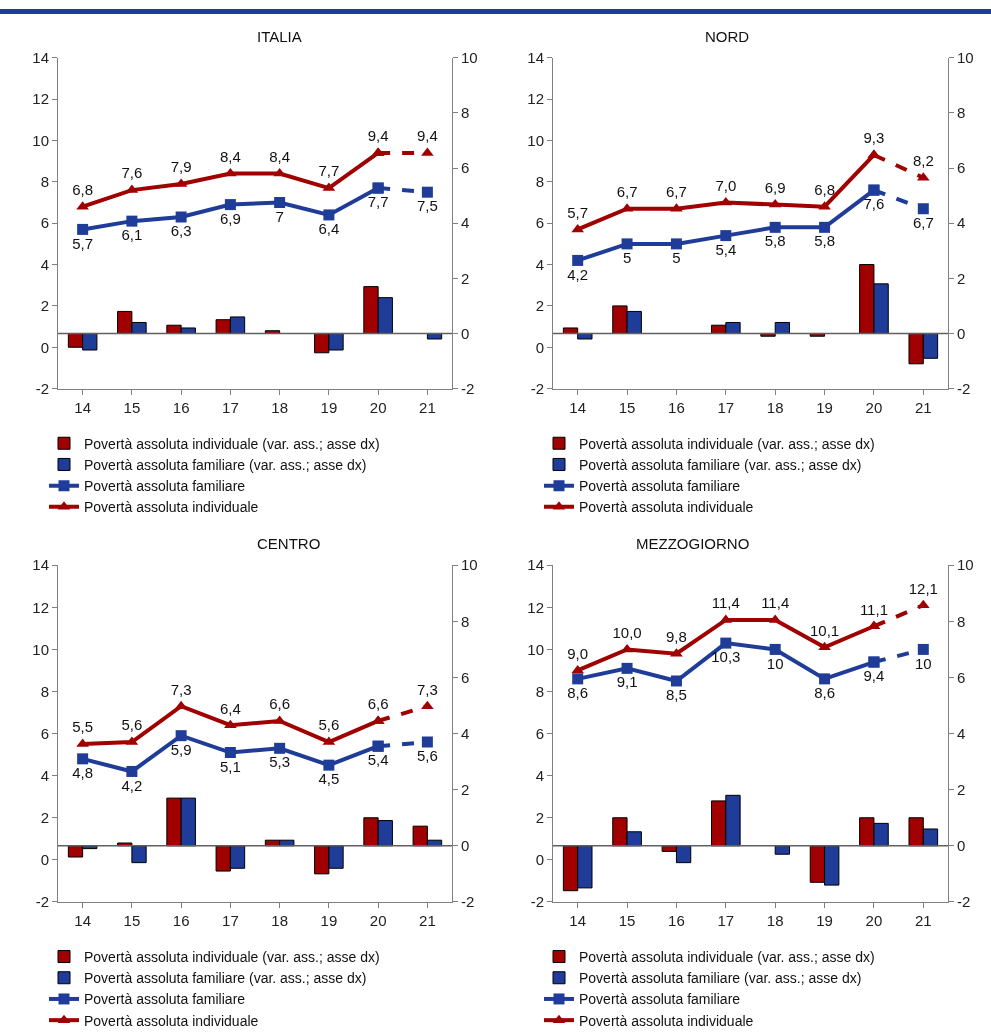  I want to click on y2-tick-label: 0, so click(465, 846).